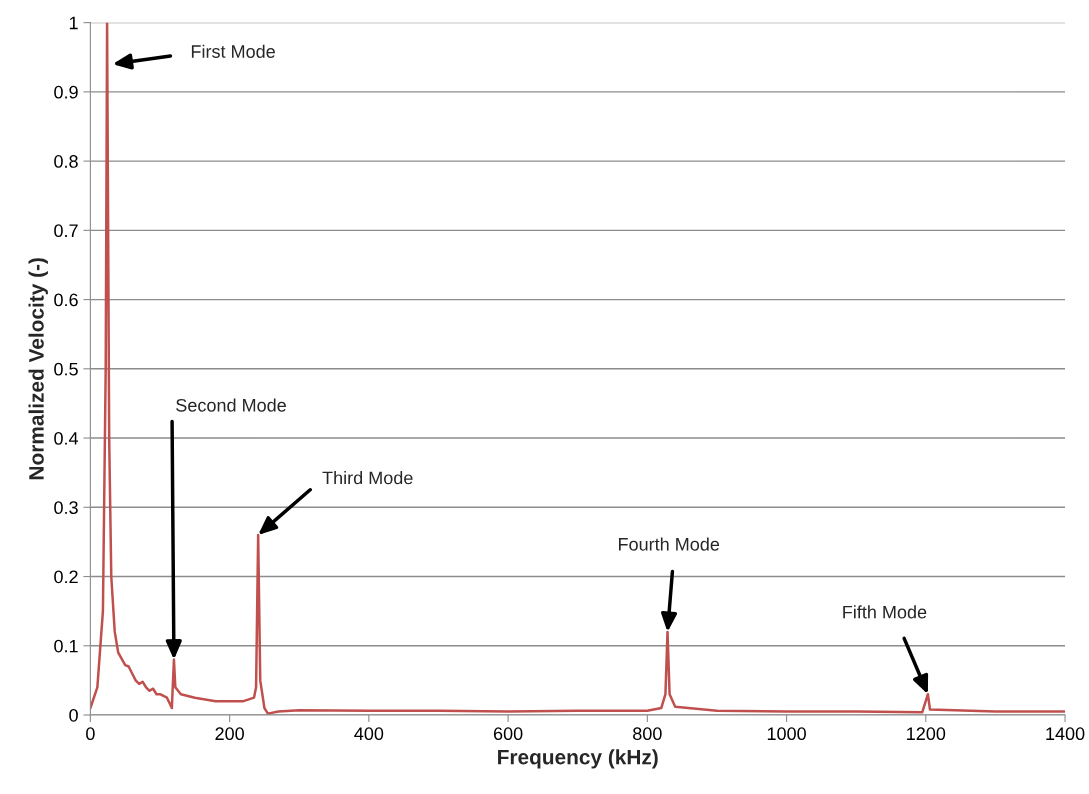  Describe the element at coordinates (66, 577) in the screenshot. I see `y-tick-label: 0.2` at that location.